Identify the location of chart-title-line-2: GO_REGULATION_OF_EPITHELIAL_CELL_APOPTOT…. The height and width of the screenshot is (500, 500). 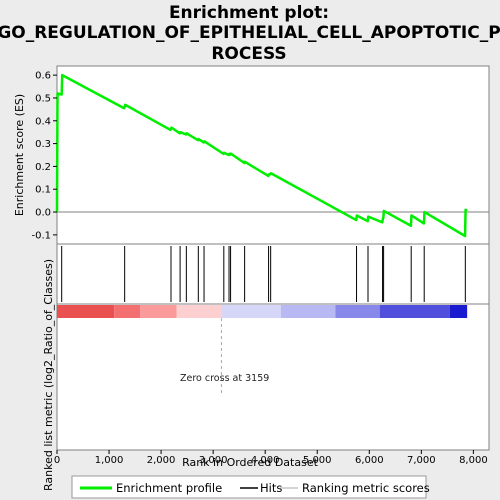
(250, 33).